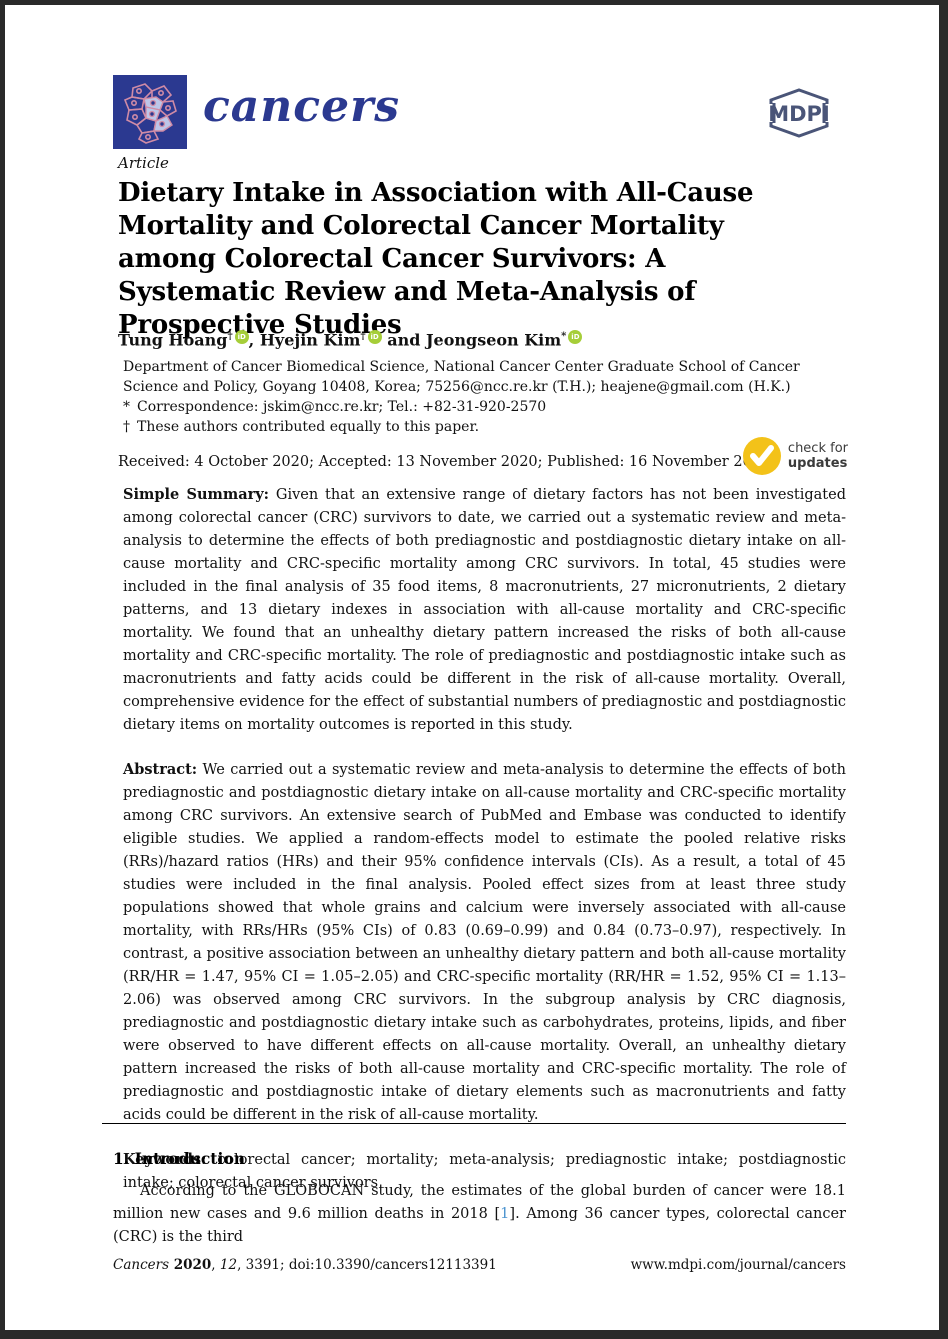 The image size is (948, 1339). I want to click on mdpi-logo-text: MDPI, so click(799, 114).